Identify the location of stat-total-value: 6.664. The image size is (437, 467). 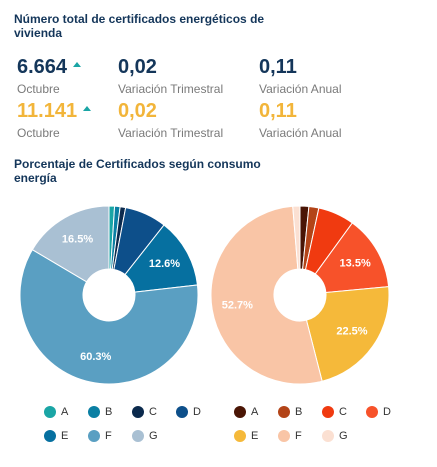
(49, 67).